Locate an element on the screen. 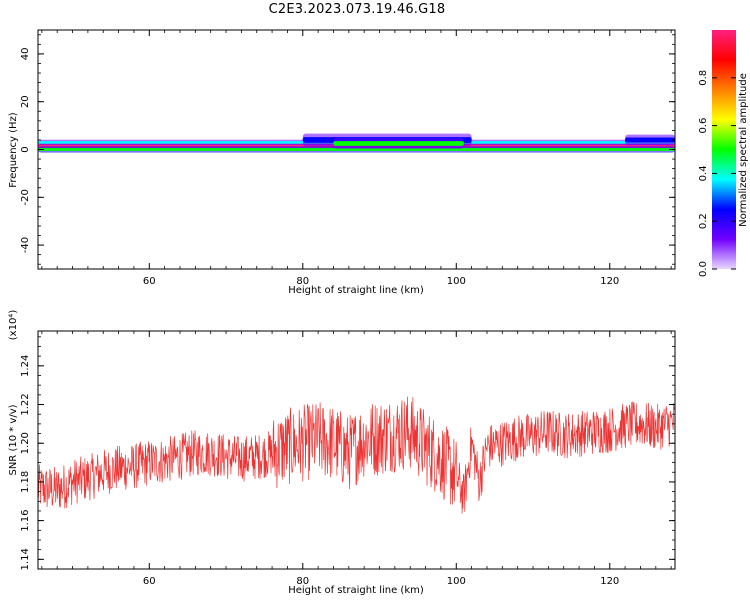  colorbar-tick-label: 0.6 is located at coordinates (703, 126).